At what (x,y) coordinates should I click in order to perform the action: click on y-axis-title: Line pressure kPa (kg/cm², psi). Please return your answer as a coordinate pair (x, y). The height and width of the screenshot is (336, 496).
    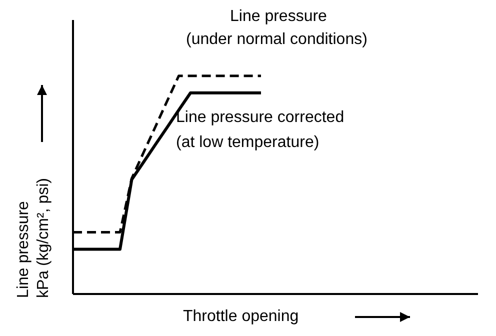
    Looking at the image, I should click on (33, 238).